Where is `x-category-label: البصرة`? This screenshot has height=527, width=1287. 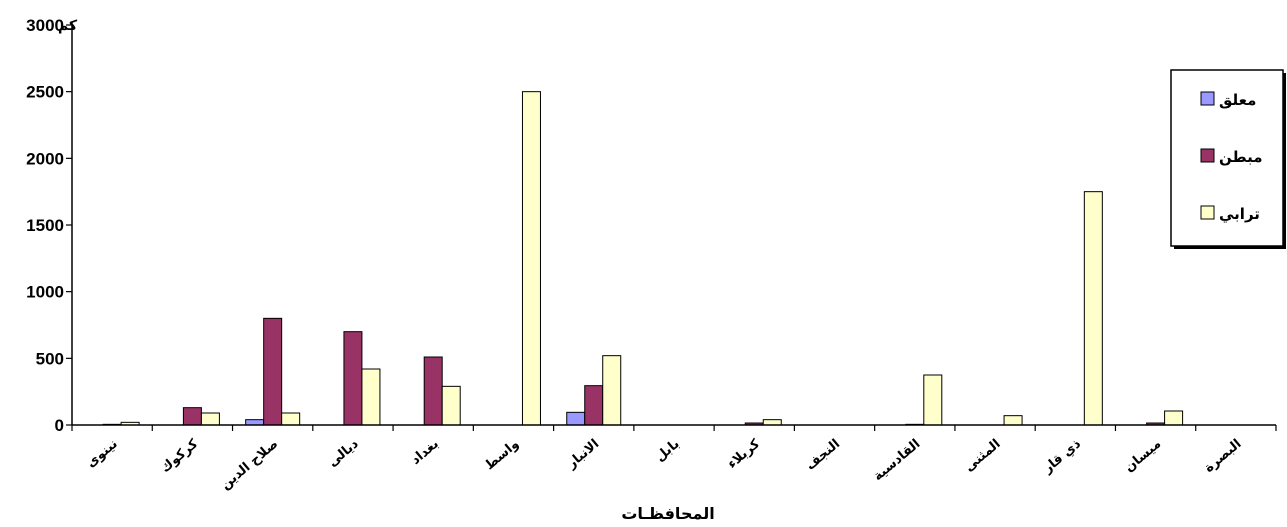 x-category-label: البصرة is located at coordinates (1223, 456).